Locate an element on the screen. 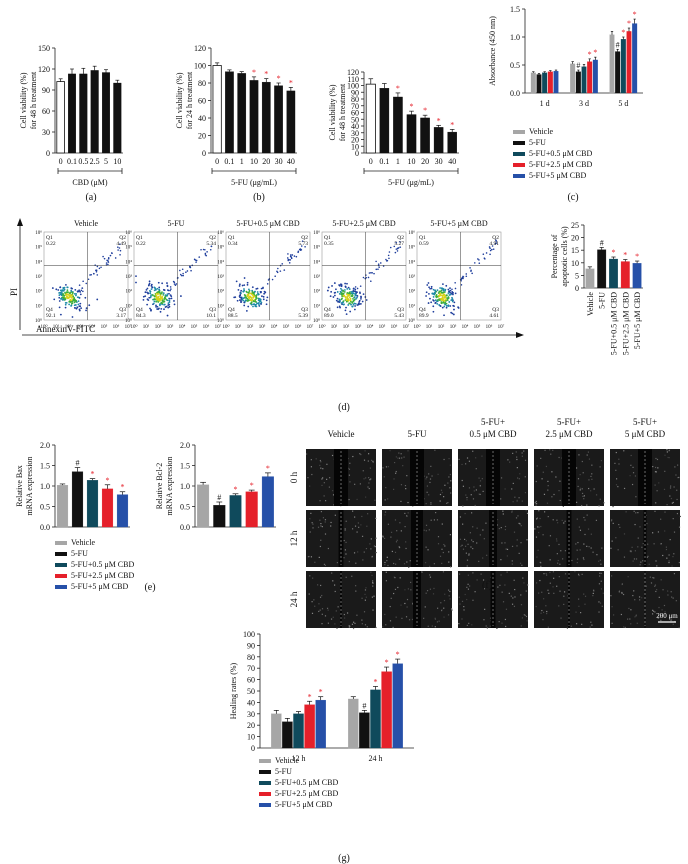 This screenshot has width=688, height=864. flow-x-tick: 10¹ is located at coordinates (146, 327).